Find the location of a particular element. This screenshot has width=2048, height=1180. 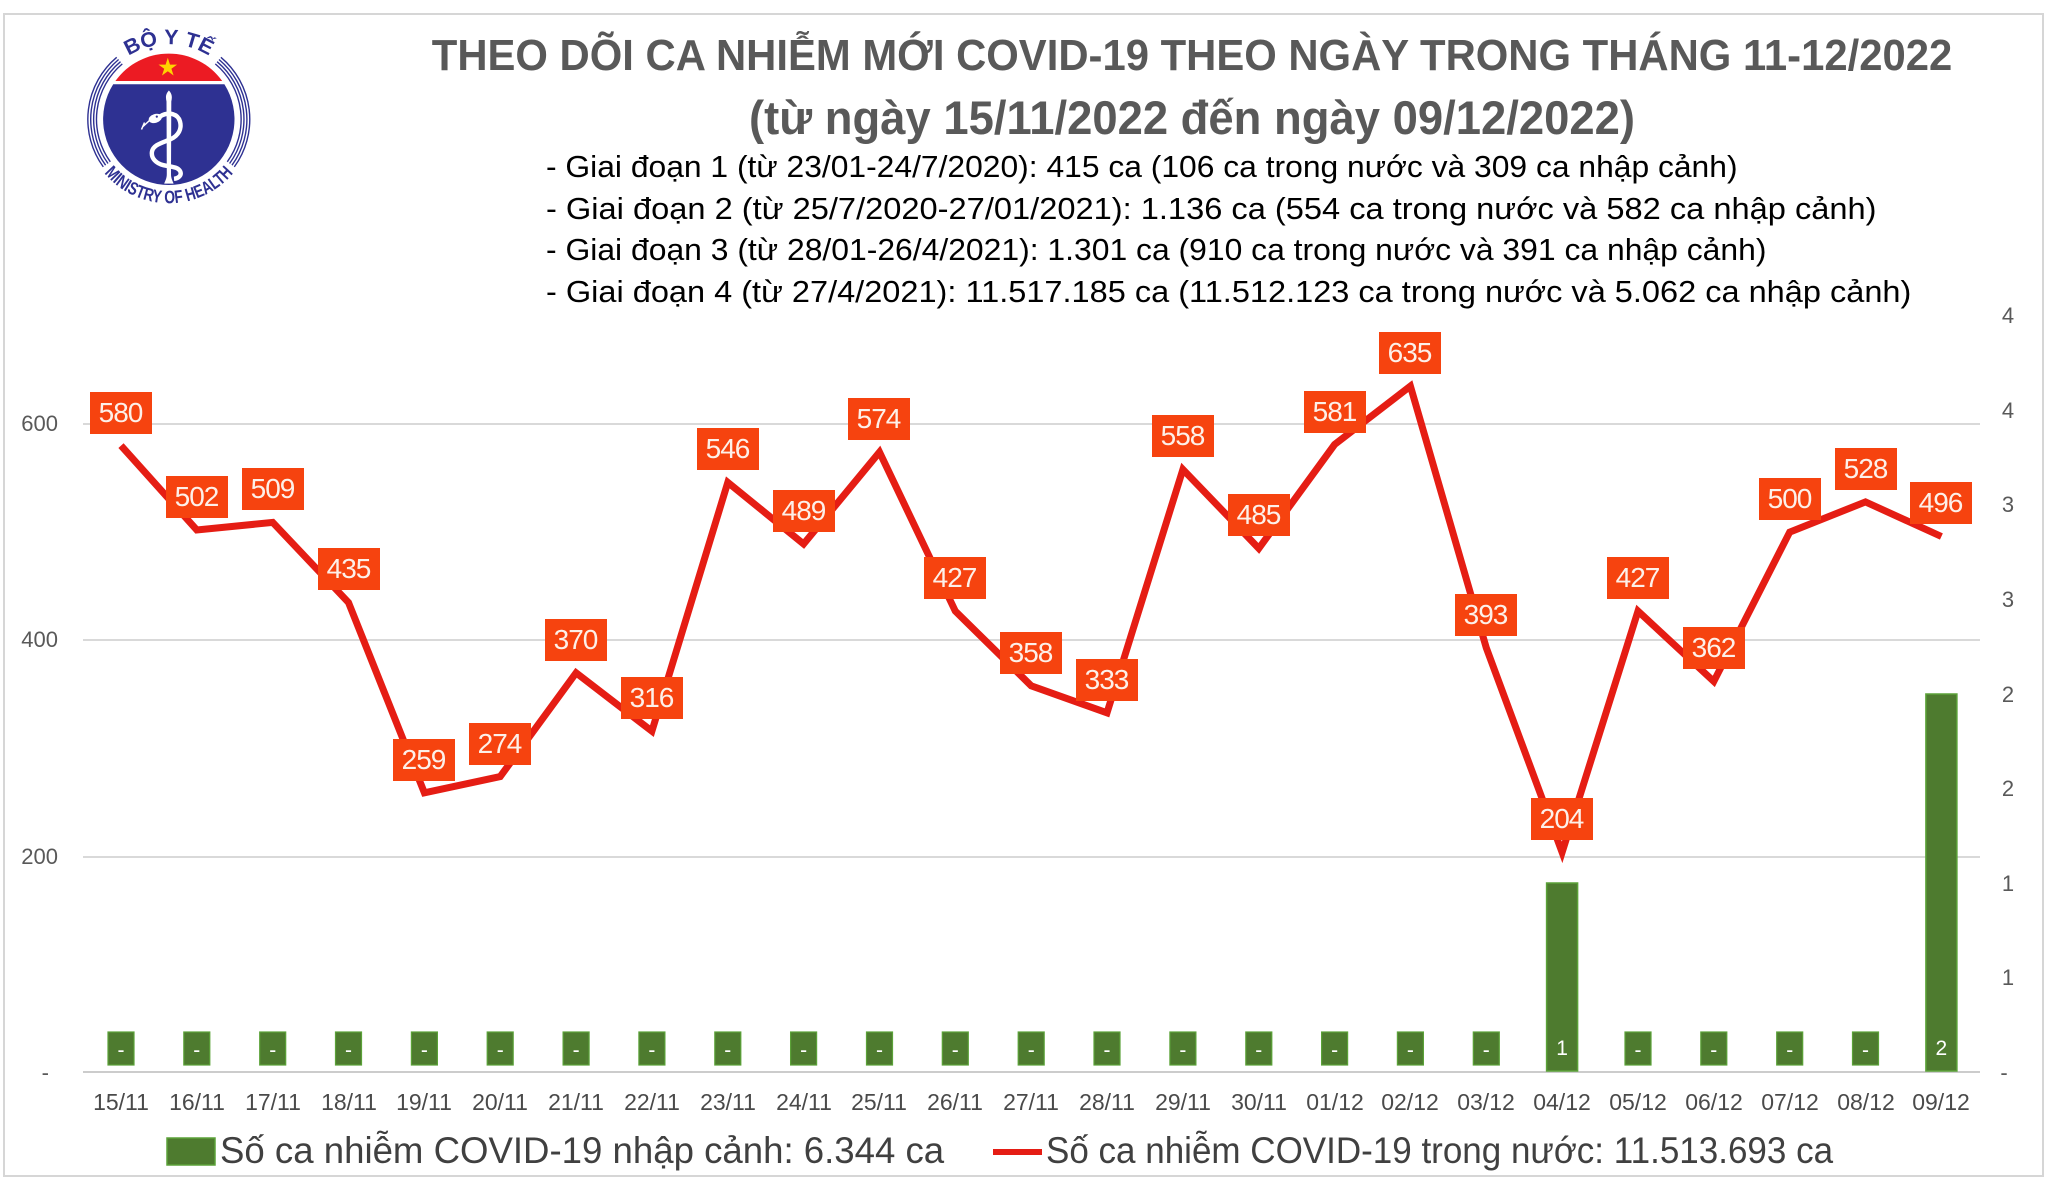

svg-text: 2 is located at coordinates (1942, 1048).